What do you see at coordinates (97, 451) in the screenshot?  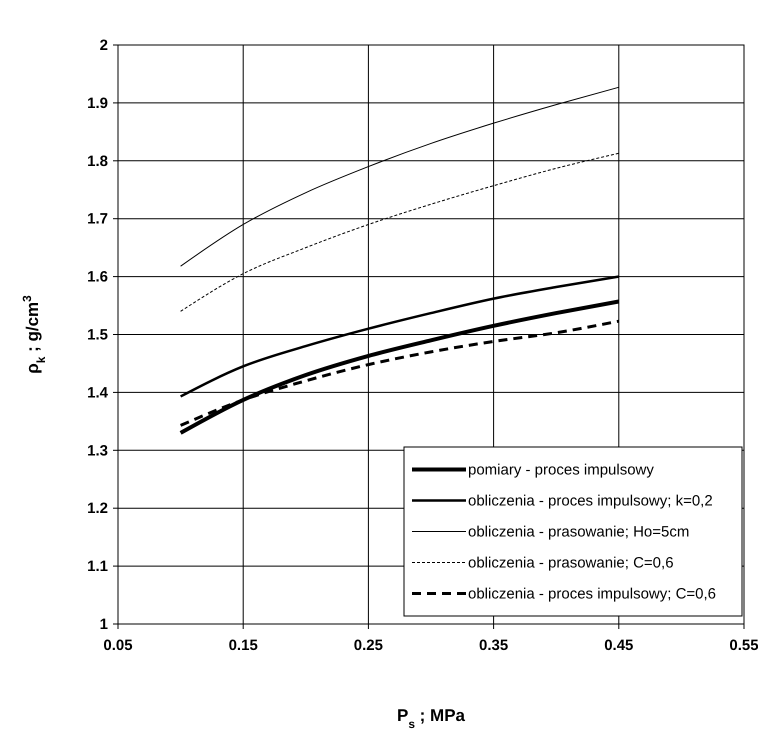 I see `y-tick-label: 1.3` at bounding box center [97, 451].